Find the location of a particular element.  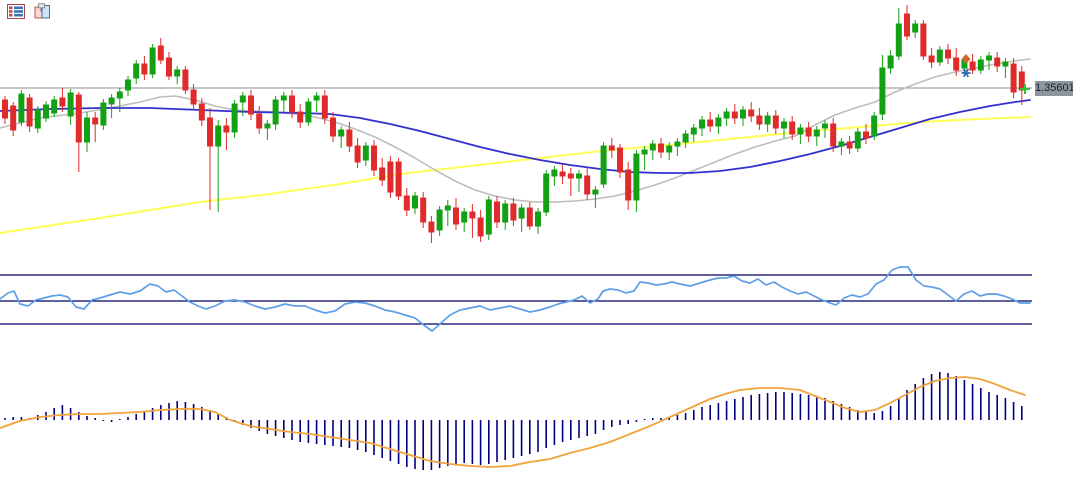

indicator-list-icon-glyph is located at coordinates (16, 11).